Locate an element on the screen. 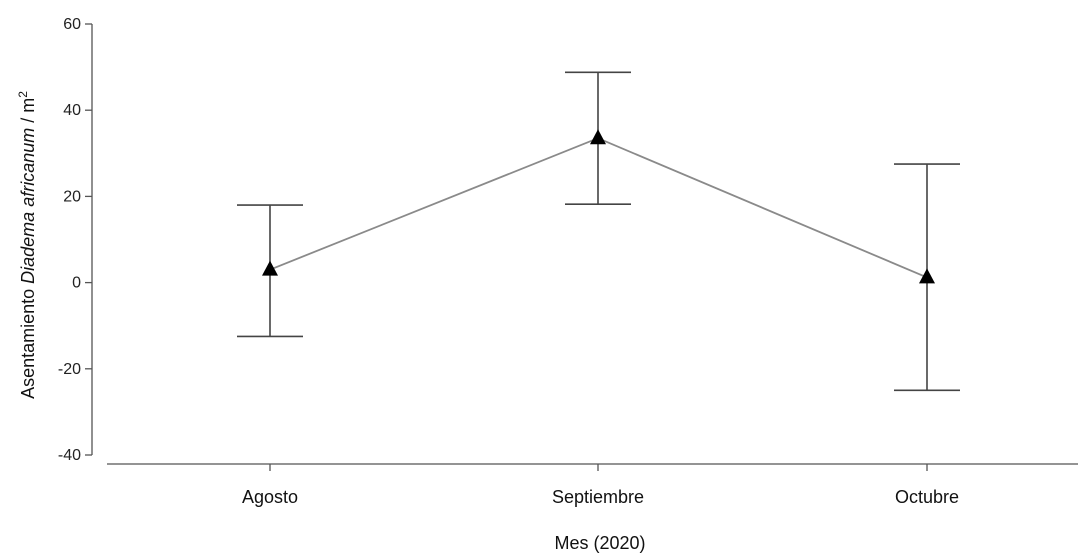 The height and width of the screenshot is (560, 1083). y-tick-label: 20 is located at coordinates (72, 196).